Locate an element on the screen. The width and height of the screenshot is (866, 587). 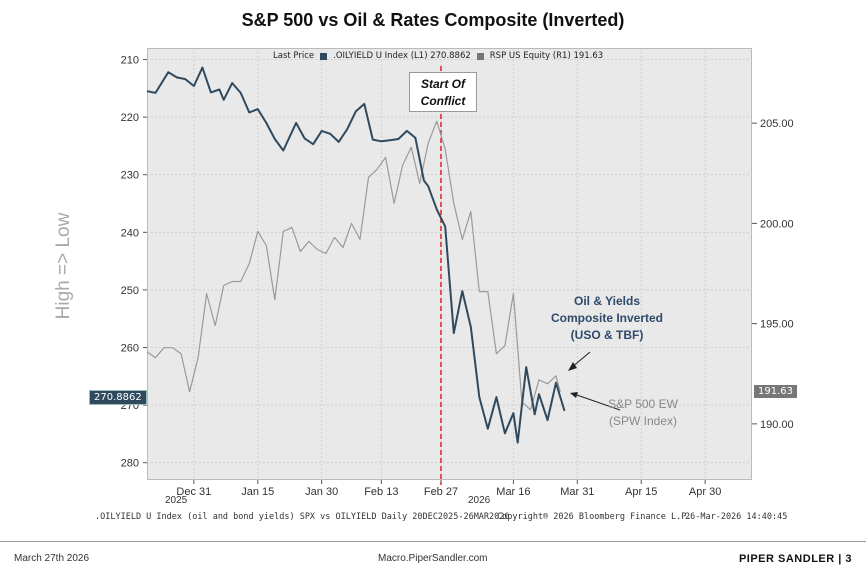
right-tick-label: 190.00 is located at coordinates (777, 425).